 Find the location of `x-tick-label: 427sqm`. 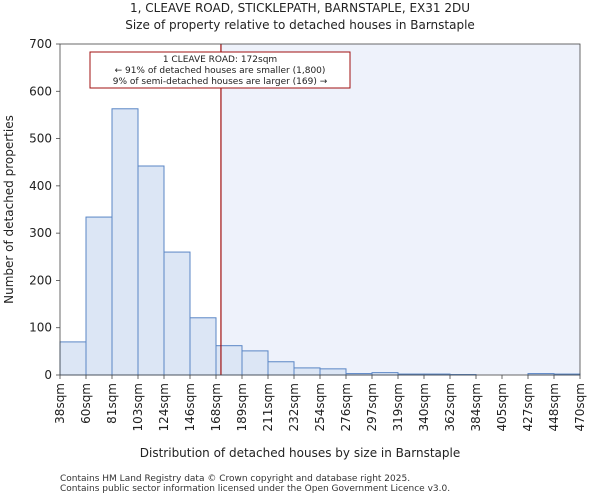

x-tick-label: 427sqm is located at coordinates (528, 407).